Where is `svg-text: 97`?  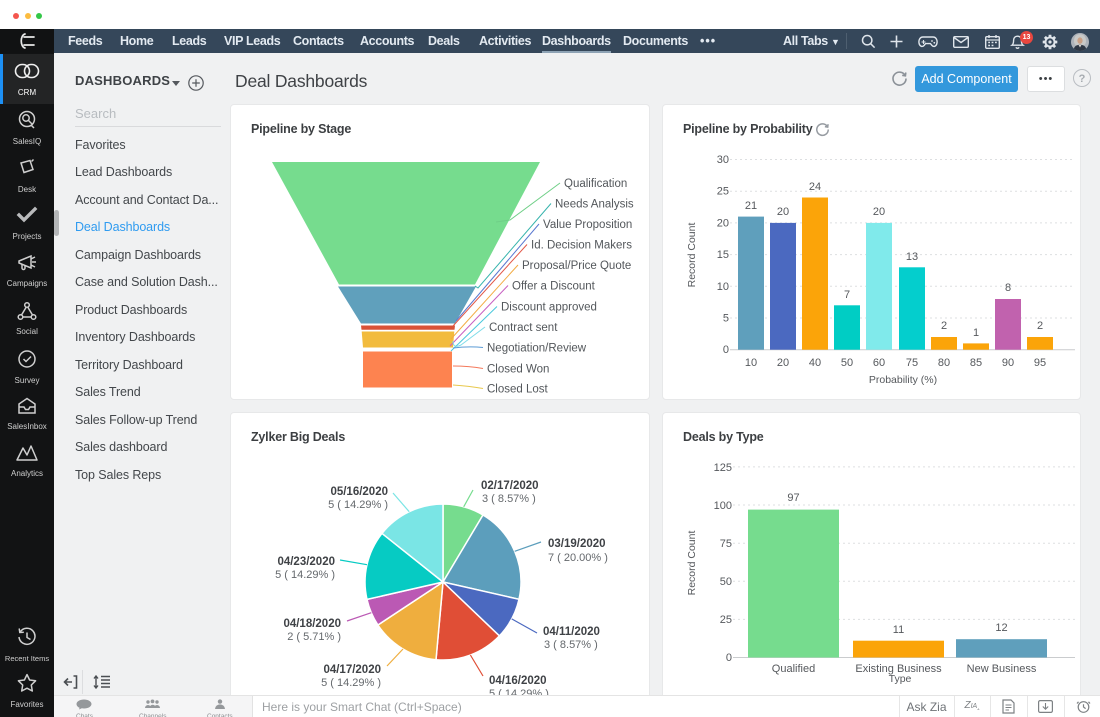 svg-text: 97 is located at coordinates (793, 498).